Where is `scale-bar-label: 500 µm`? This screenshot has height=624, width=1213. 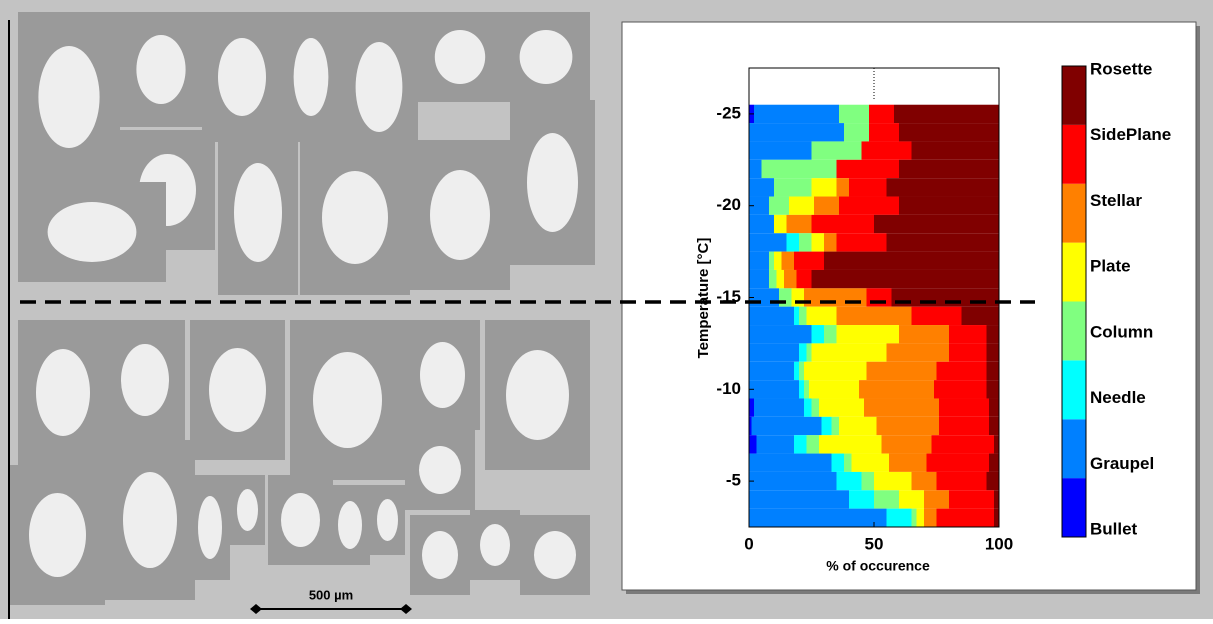 scale-bar-label: 500 µm is located at coordinates (331, 594).